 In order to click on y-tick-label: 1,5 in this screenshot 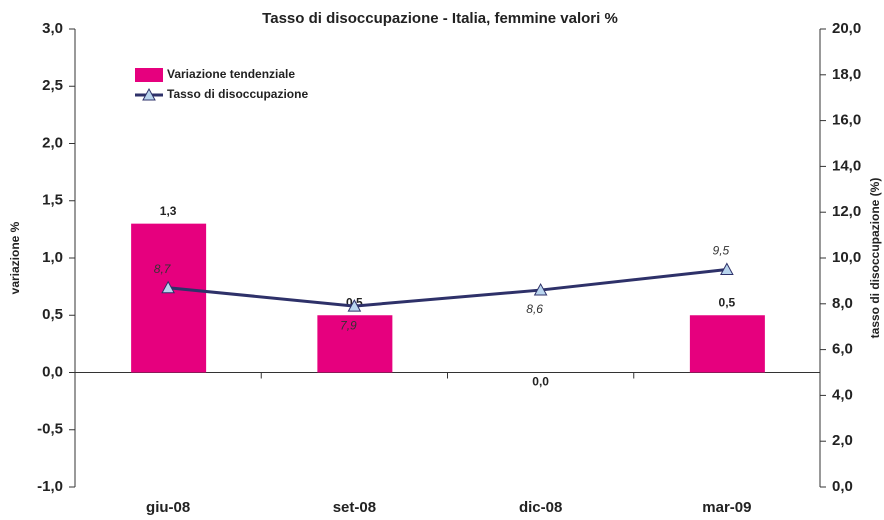, I will do `click(52, 200)`.